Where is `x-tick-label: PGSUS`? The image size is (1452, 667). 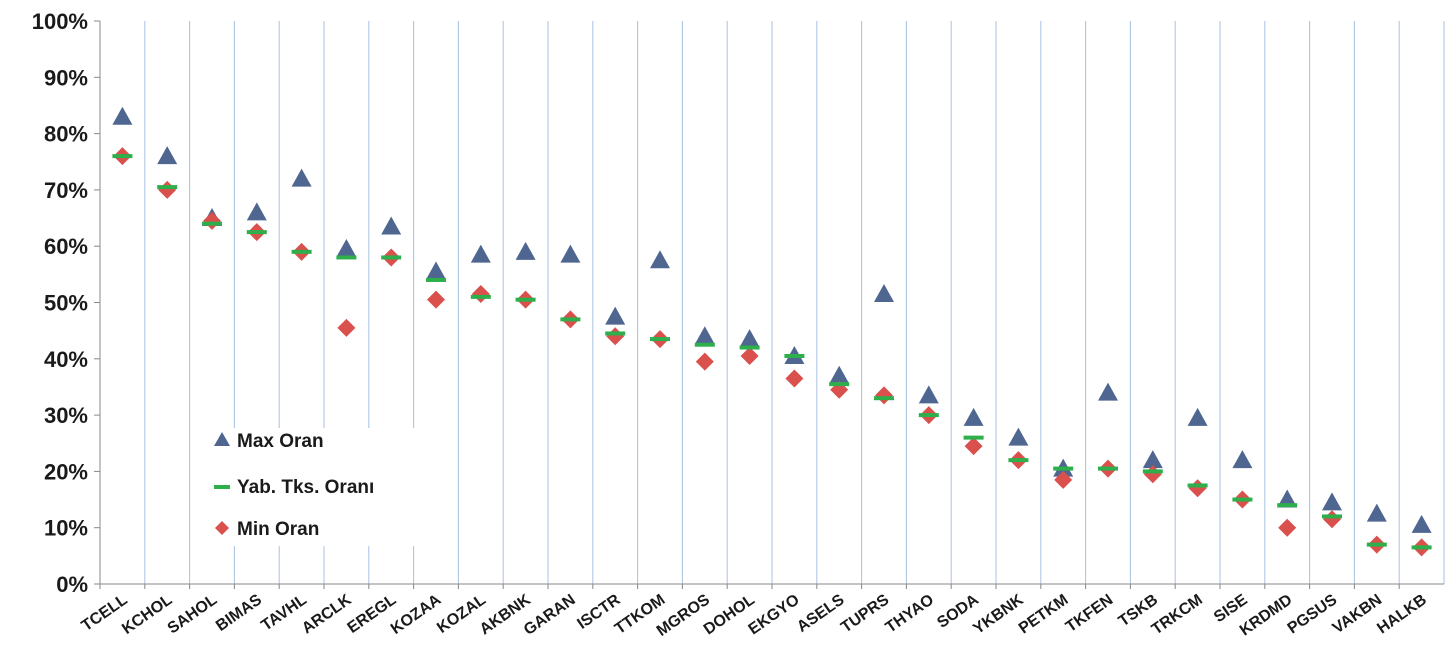 x-tick-label: PGSUS is located at coordinates (1313, 614).